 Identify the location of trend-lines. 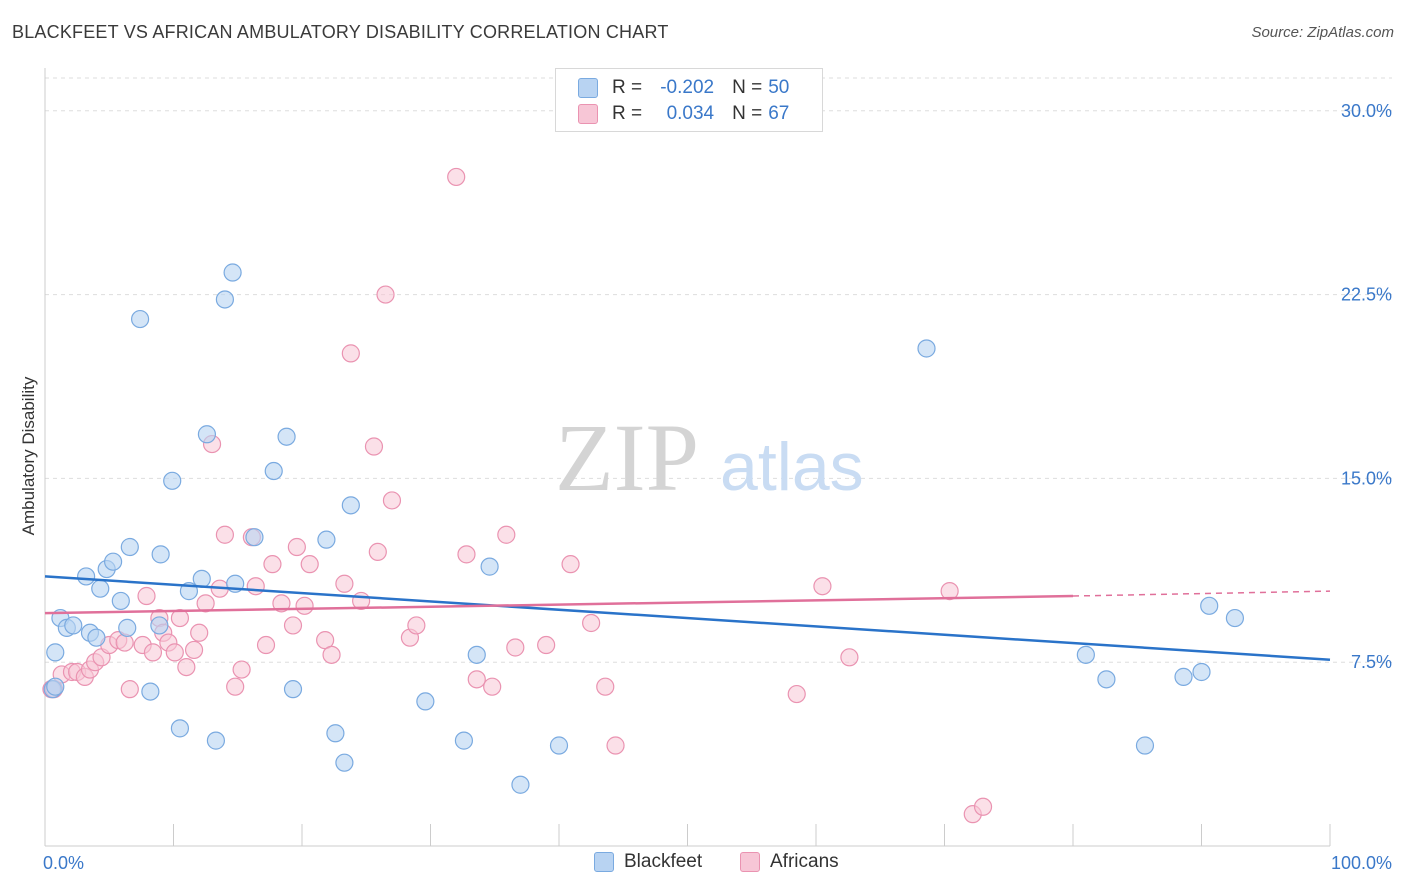
(687, 618).